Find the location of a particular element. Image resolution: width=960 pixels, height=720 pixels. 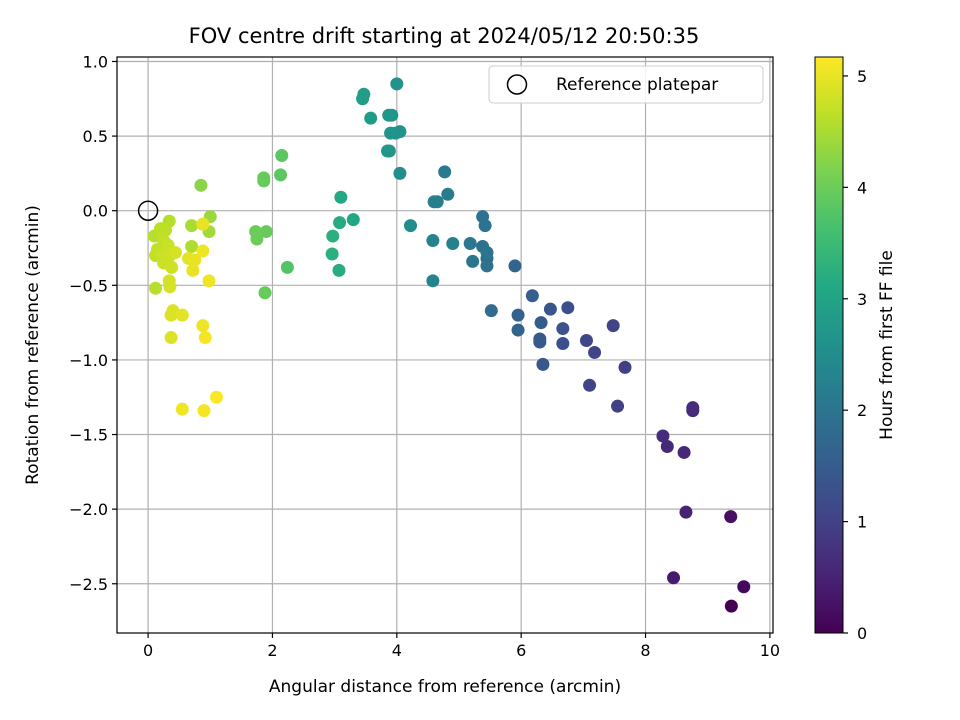

colorbar-ticks: 0 1 2 3 4 5 is located at coordinates (855, 355).